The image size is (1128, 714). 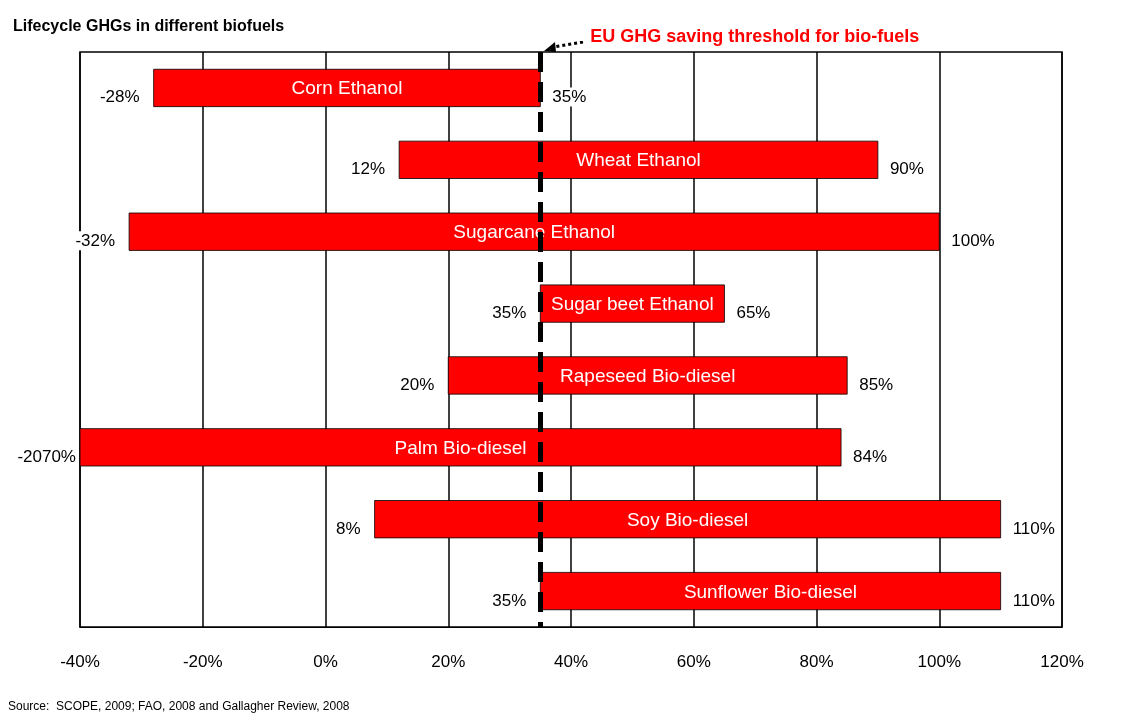 What do you see at coordinates (571, 661) in the screenshot?
I see `x-tick-label: 40%` at bounding box center [571, 661].